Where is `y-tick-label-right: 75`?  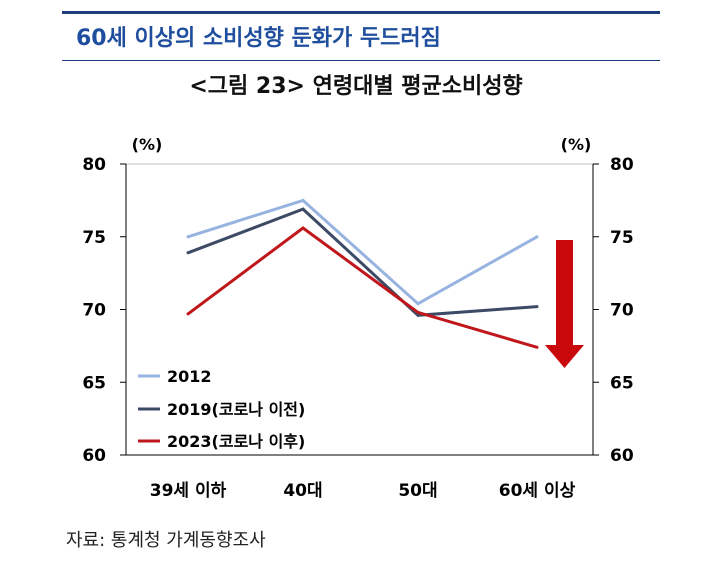
y-tick-label-right: 75 is located at coordinates (622, 238).